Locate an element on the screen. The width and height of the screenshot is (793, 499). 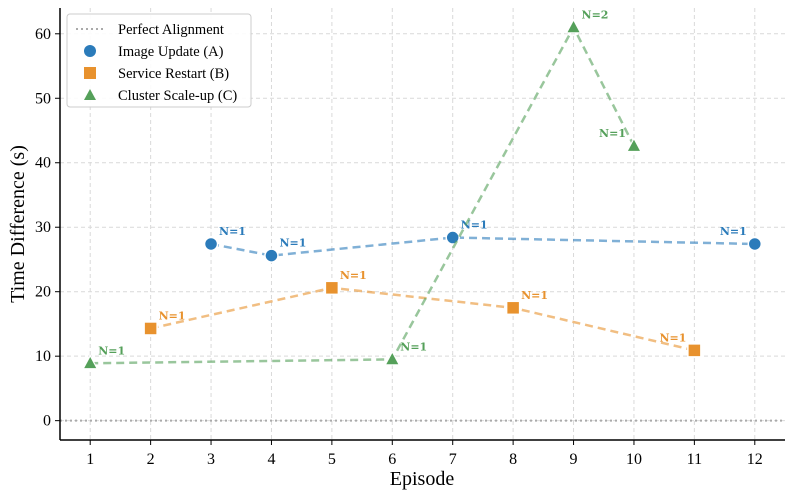
legend-label-reference: Perfect Alignment is located at coordinates (171, 30).